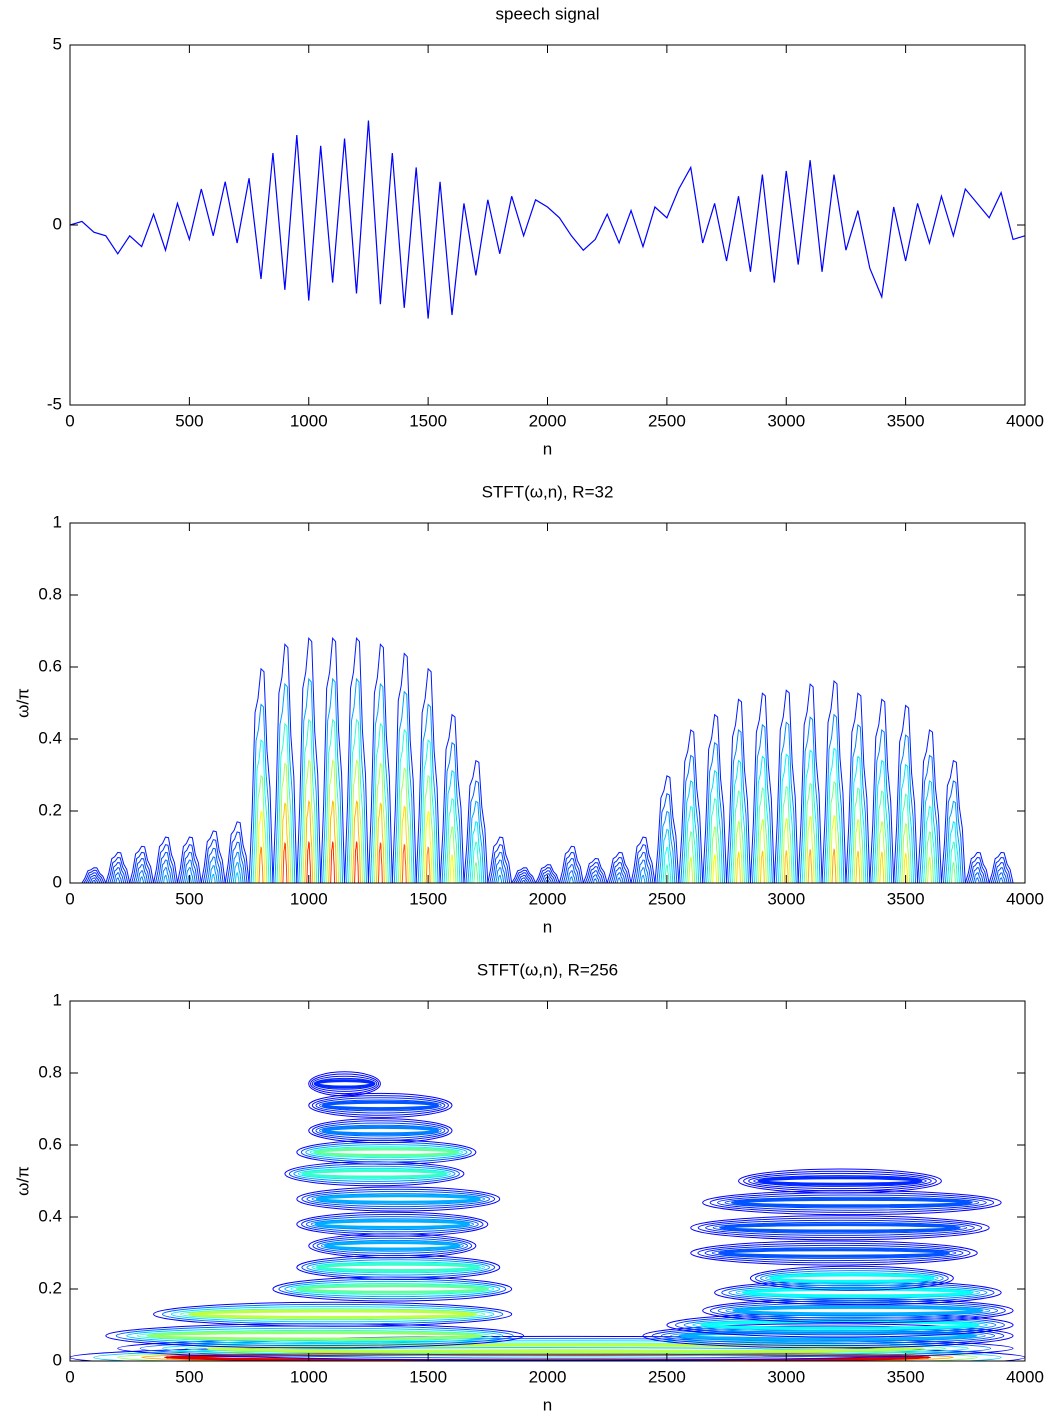 Image resolution: width=1056 pixels, height=1416 pixels. I want to click on x-tick-label: 3500, so click(906, 420).